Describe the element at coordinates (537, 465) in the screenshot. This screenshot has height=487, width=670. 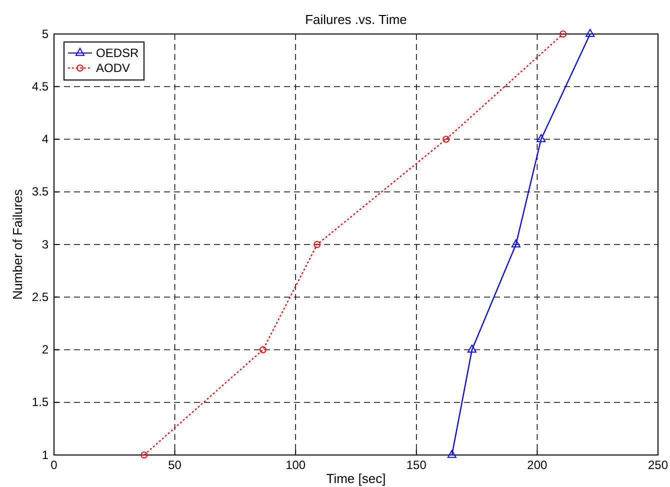
I see `x-tick-label: 200` at that location.